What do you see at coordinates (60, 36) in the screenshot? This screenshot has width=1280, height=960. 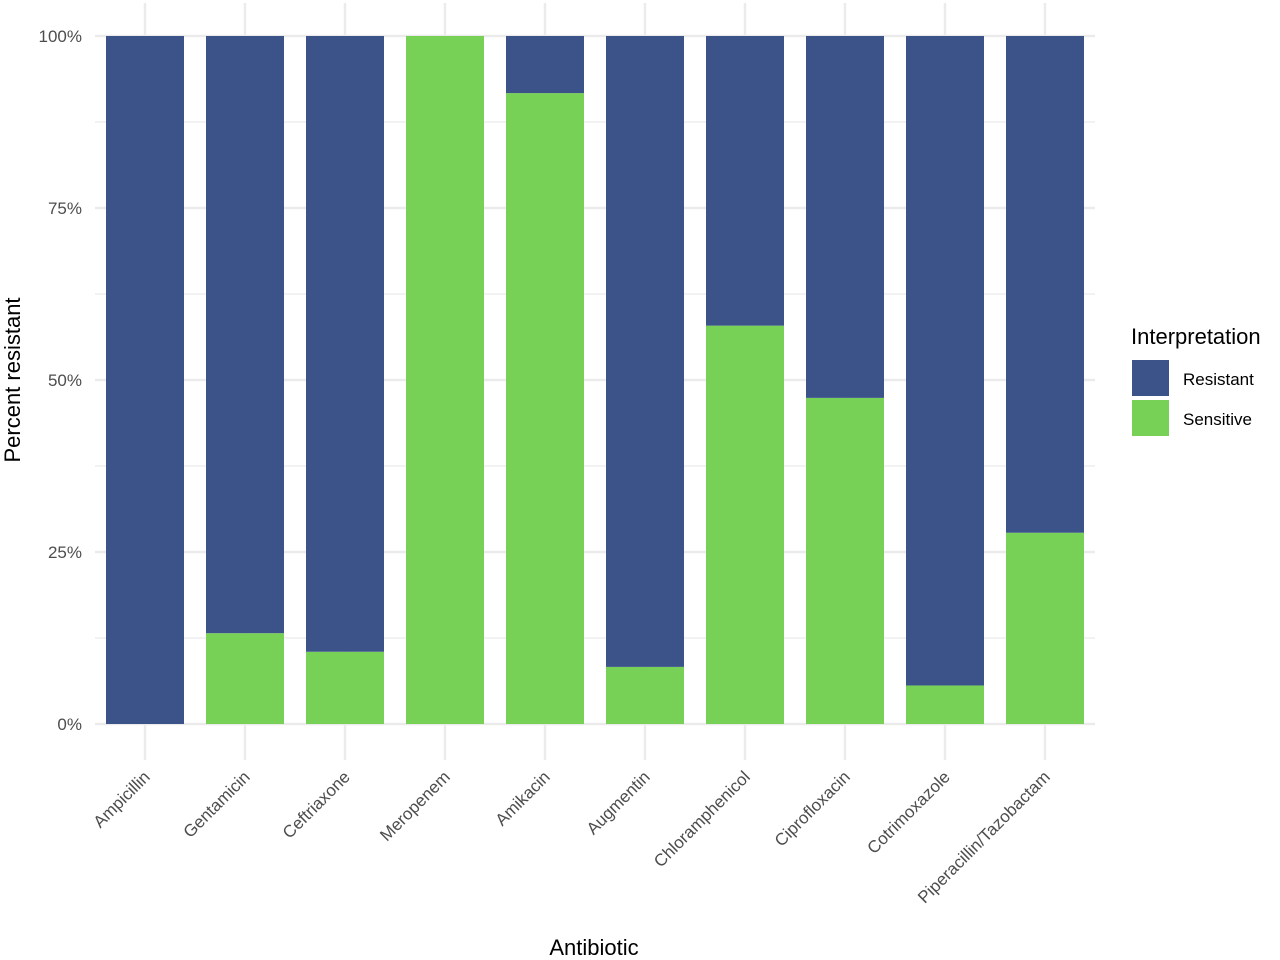 I see `y-tick-label: 100%` at bounding box center [60, 36].